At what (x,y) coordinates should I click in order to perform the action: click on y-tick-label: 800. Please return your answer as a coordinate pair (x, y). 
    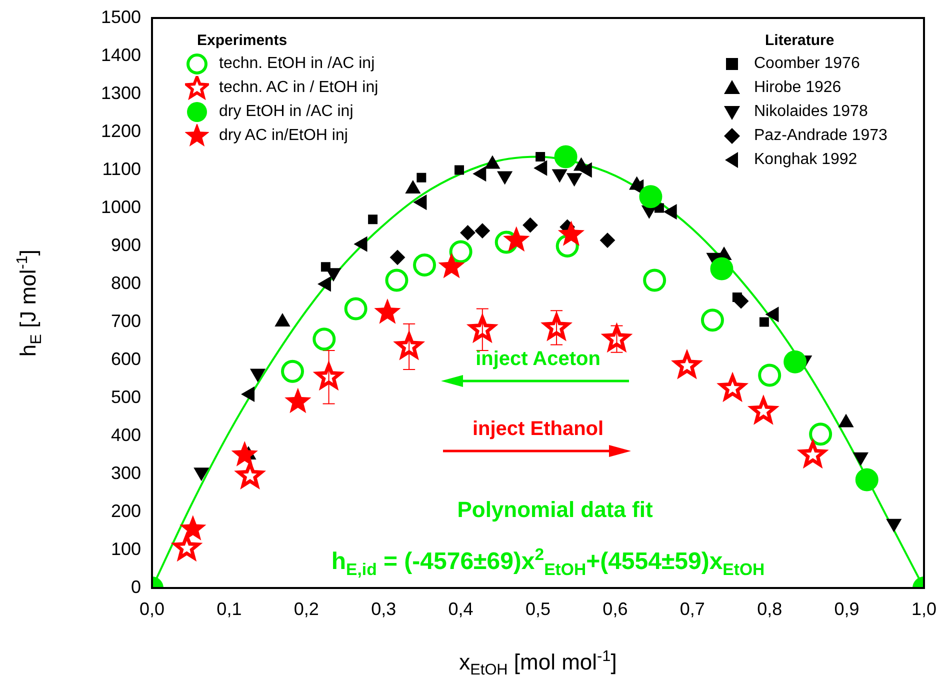
    Looking at the image, I should click on (125, 282).